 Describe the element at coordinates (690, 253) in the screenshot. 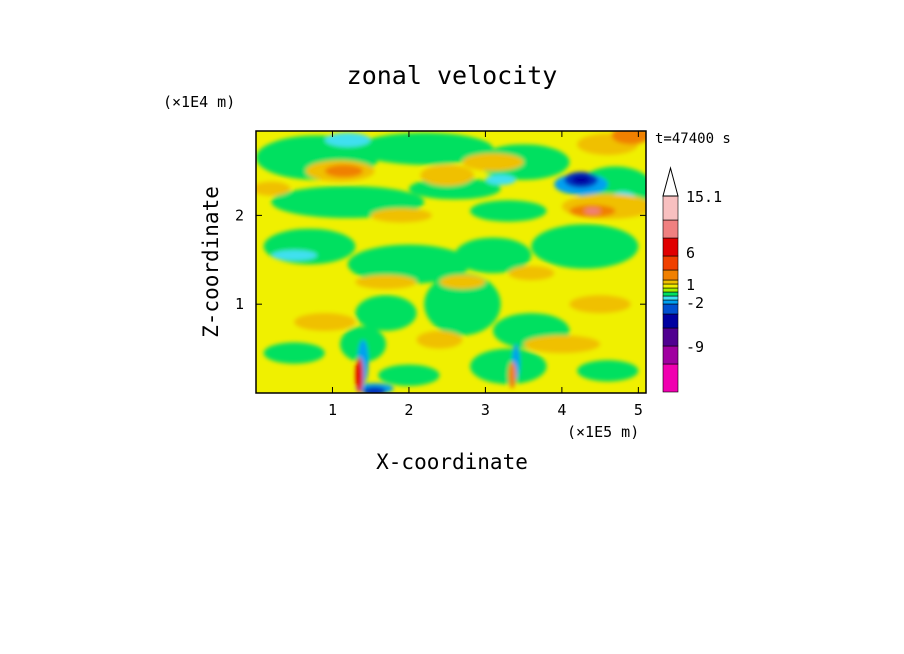

I see `colorbar-label: 6` at that location.